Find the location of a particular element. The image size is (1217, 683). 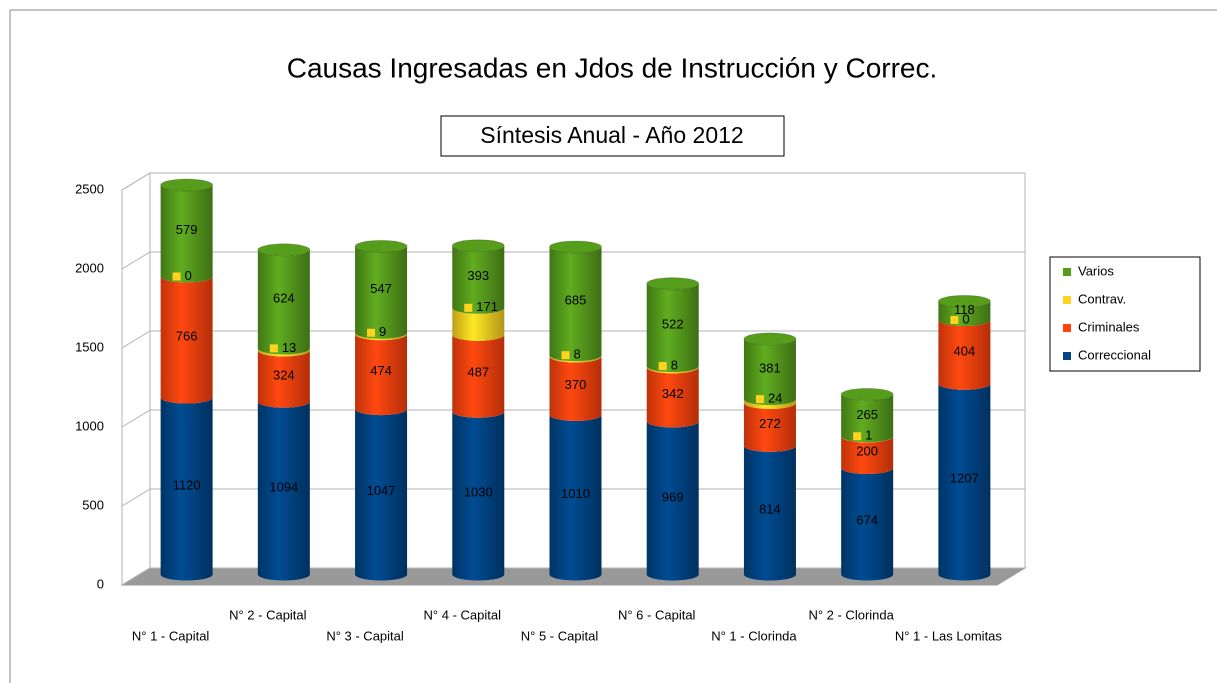

value-label: 766 is located at coordinates (187, 335).